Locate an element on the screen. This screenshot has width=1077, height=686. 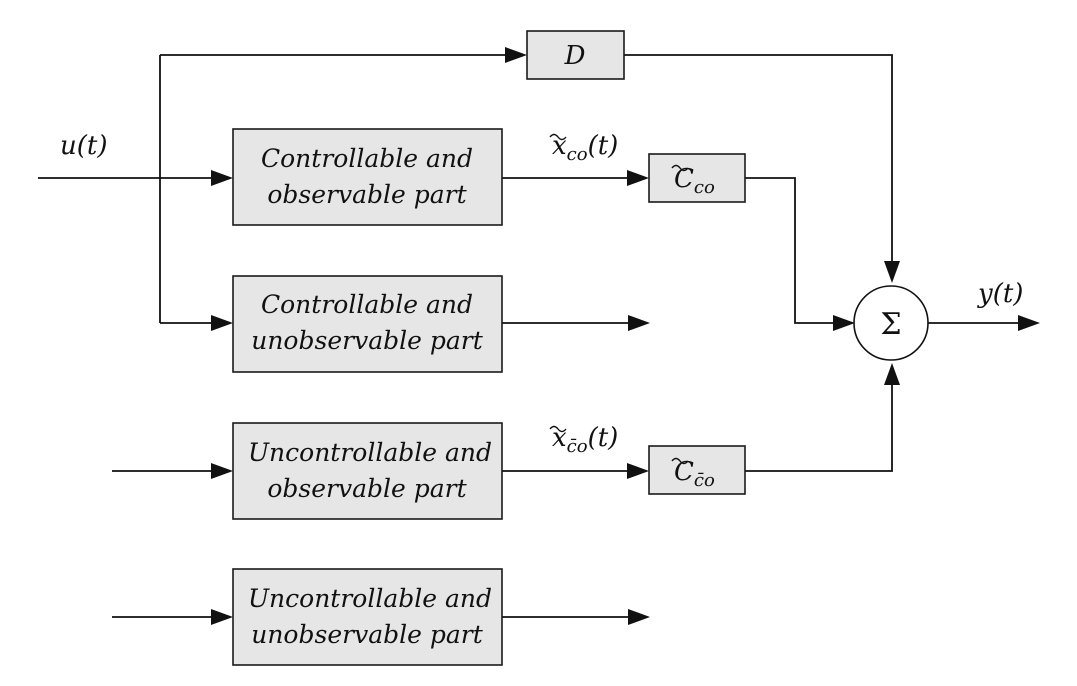
arrowhead-uco-input is located at coordinates (222, 471).